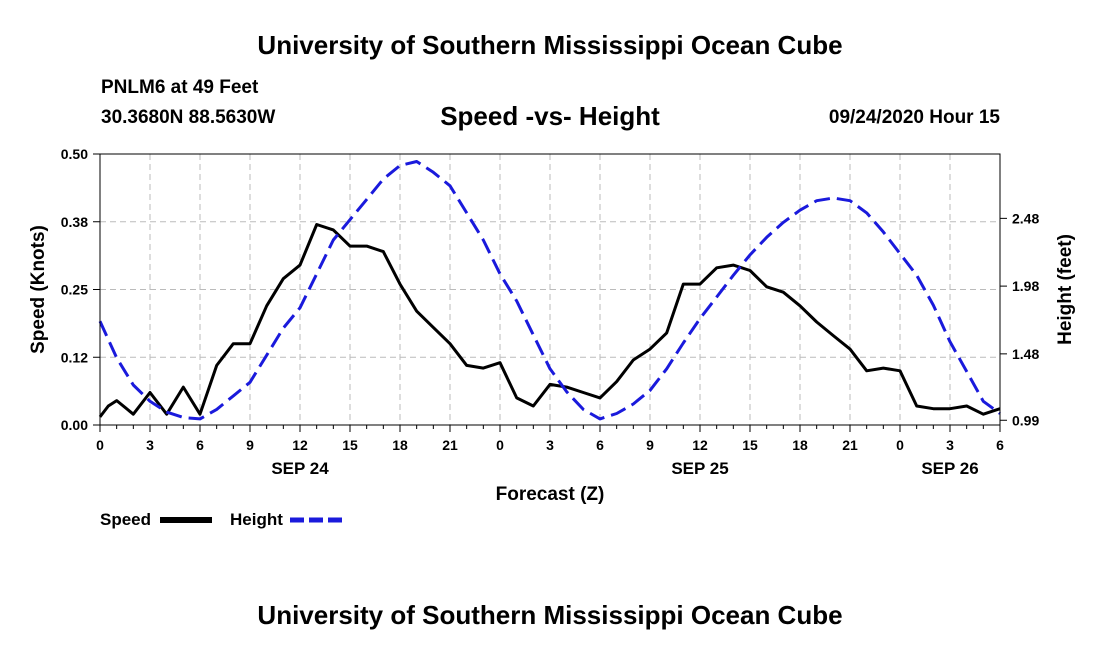 The height and width of the screenshot is (650, 1100). What do you see at coordinates (949, 468) in the screenshot?
I see `x-date-label: SEP 26` at bounding box center [949, 468].